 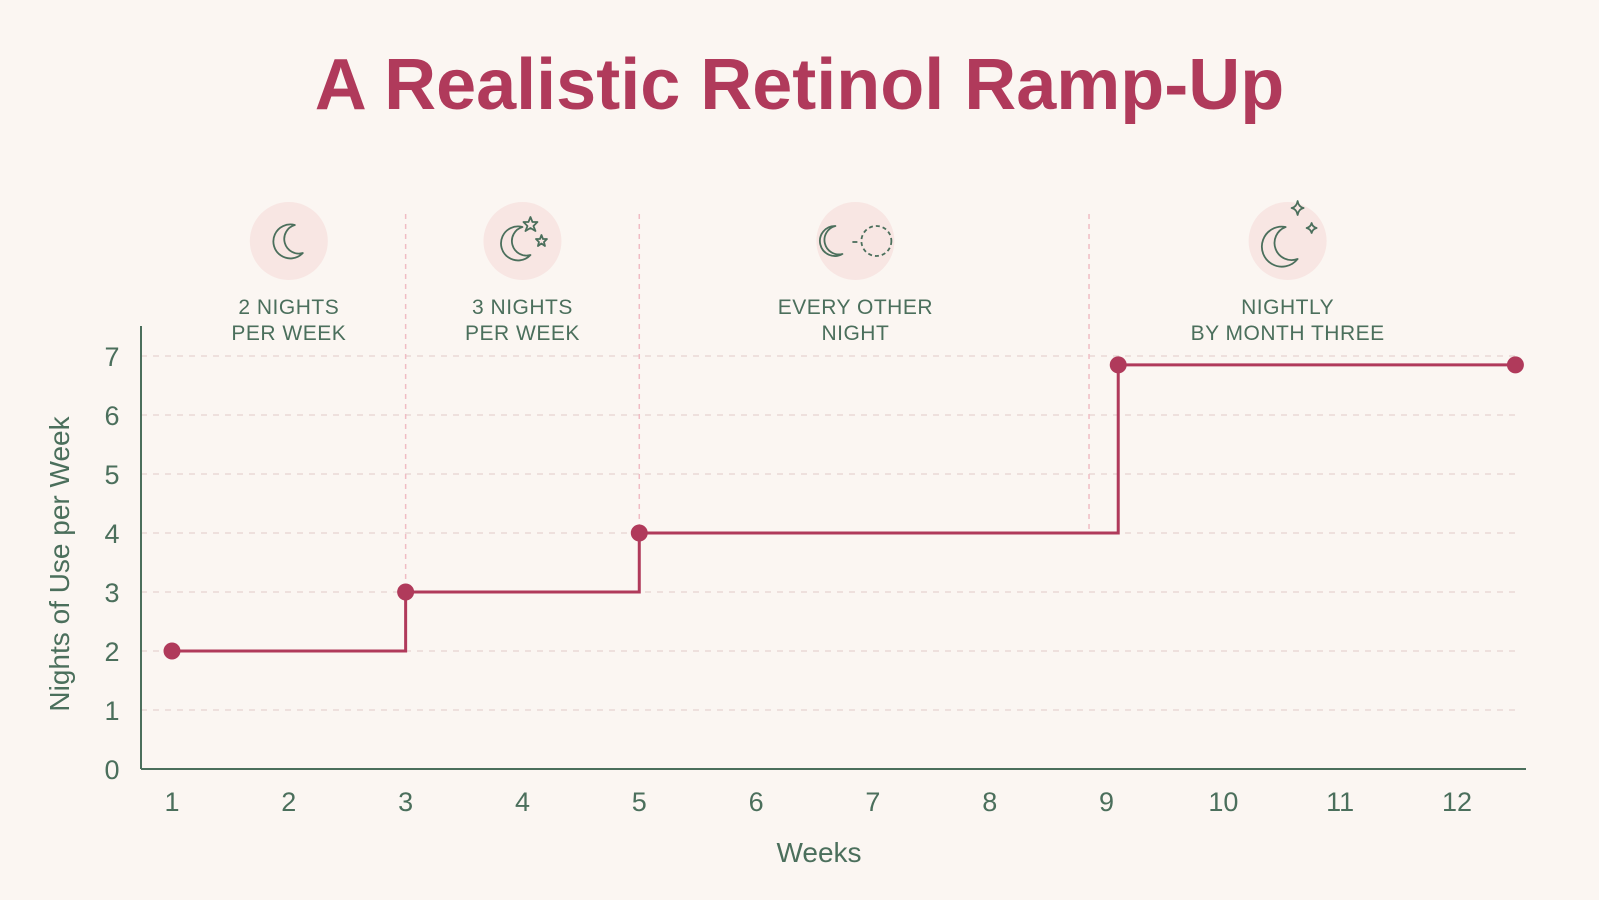 I want to click on moon-alternating-icon, so click(x=855, y=241).